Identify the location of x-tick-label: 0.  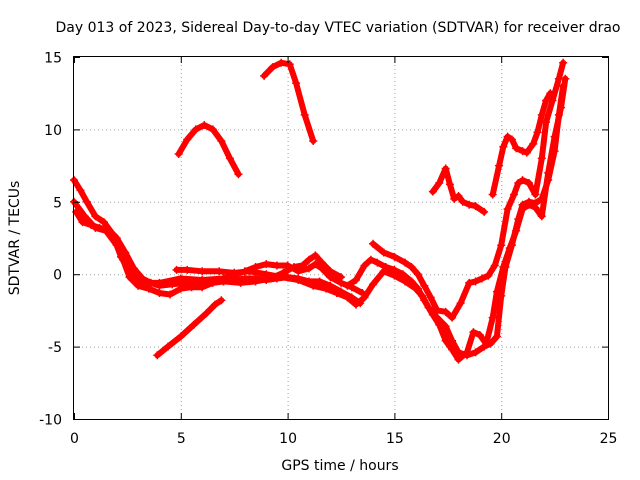
(74, 439).